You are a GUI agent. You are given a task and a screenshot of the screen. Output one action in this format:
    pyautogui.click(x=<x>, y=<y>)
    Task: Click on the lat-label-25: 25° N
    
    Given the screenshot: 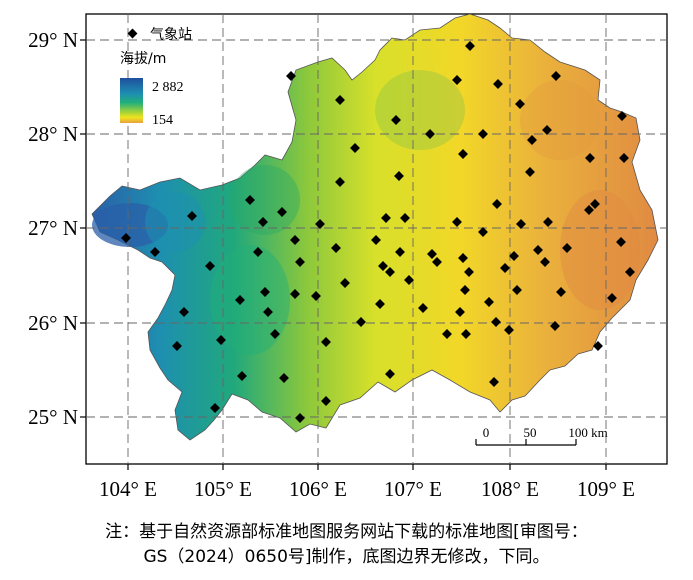 What is the action you would take?
    pyautogui.click(x=53, y=417)
    